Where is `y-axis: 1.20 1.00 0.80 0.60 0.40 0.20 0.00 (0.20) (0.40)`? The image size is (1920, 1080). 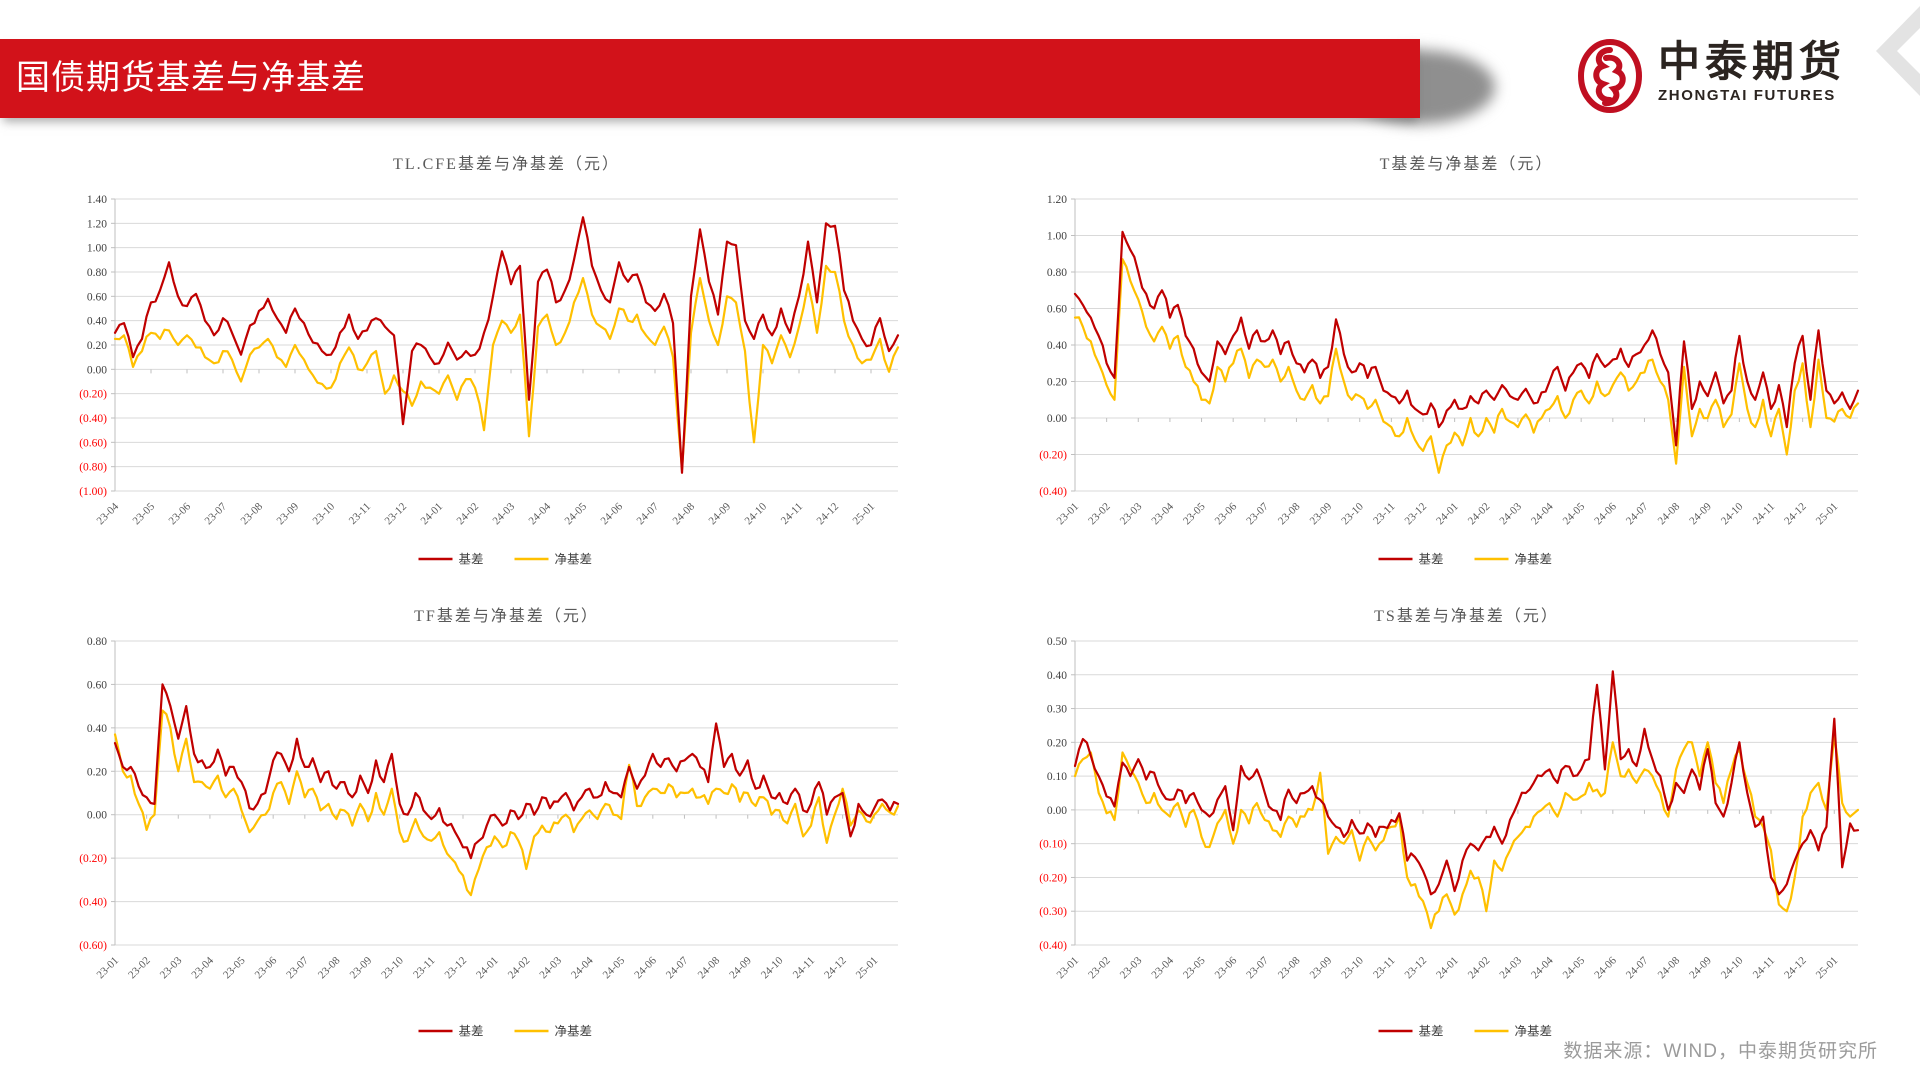 y-axis: 1.20 1.00 0.80 0.60 0.40 0.20 0.00 (0.20) (0.40) is located at coordinates (1448, 346).